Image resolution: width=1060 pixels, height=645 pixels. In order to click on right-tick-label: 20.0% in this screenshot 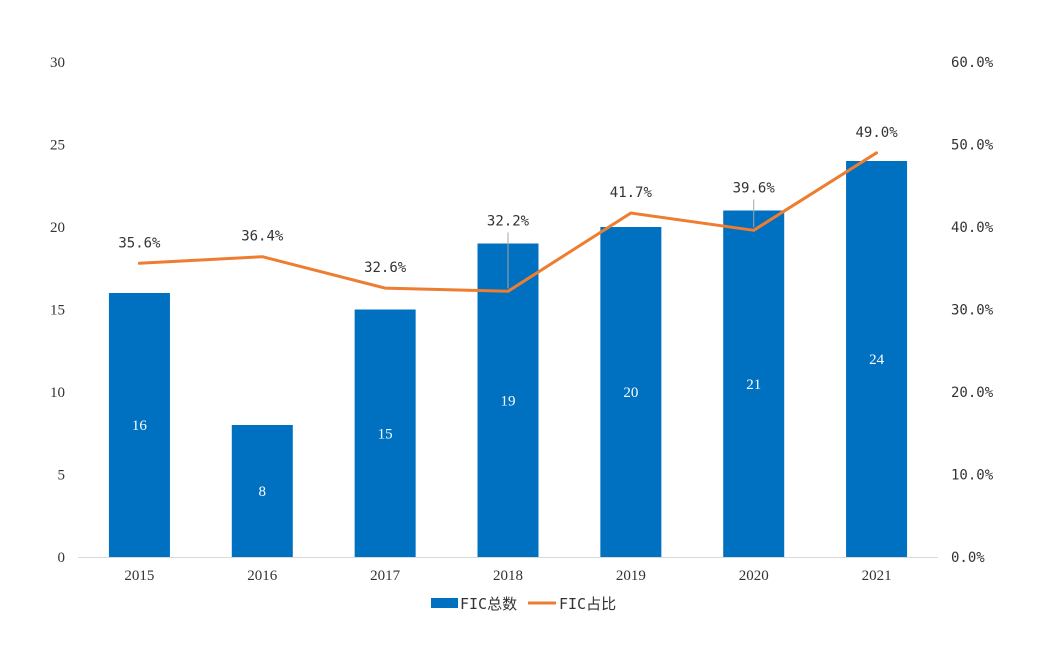, I will do `click(972, 393)`.